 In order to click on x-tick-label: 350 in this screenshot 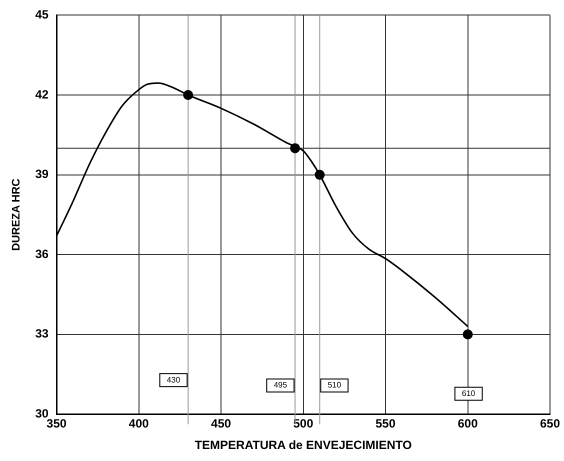, I will do `click(56, 423)`.